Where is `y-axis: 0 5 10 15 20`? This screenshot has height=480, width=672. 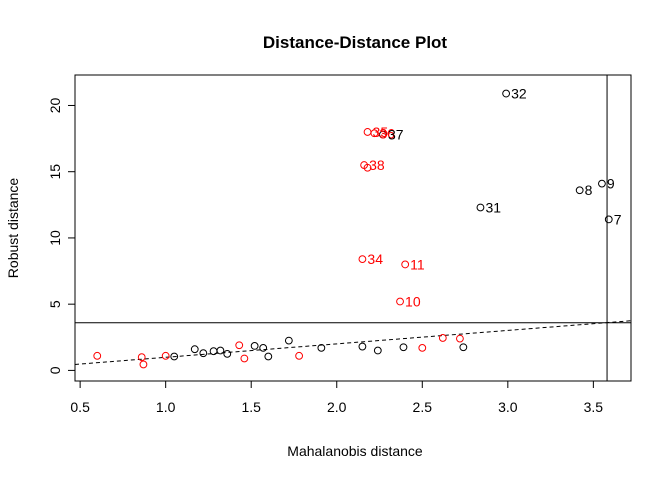
y-axis: 0 5 10 15 20 is located at coordinates (61, 235).